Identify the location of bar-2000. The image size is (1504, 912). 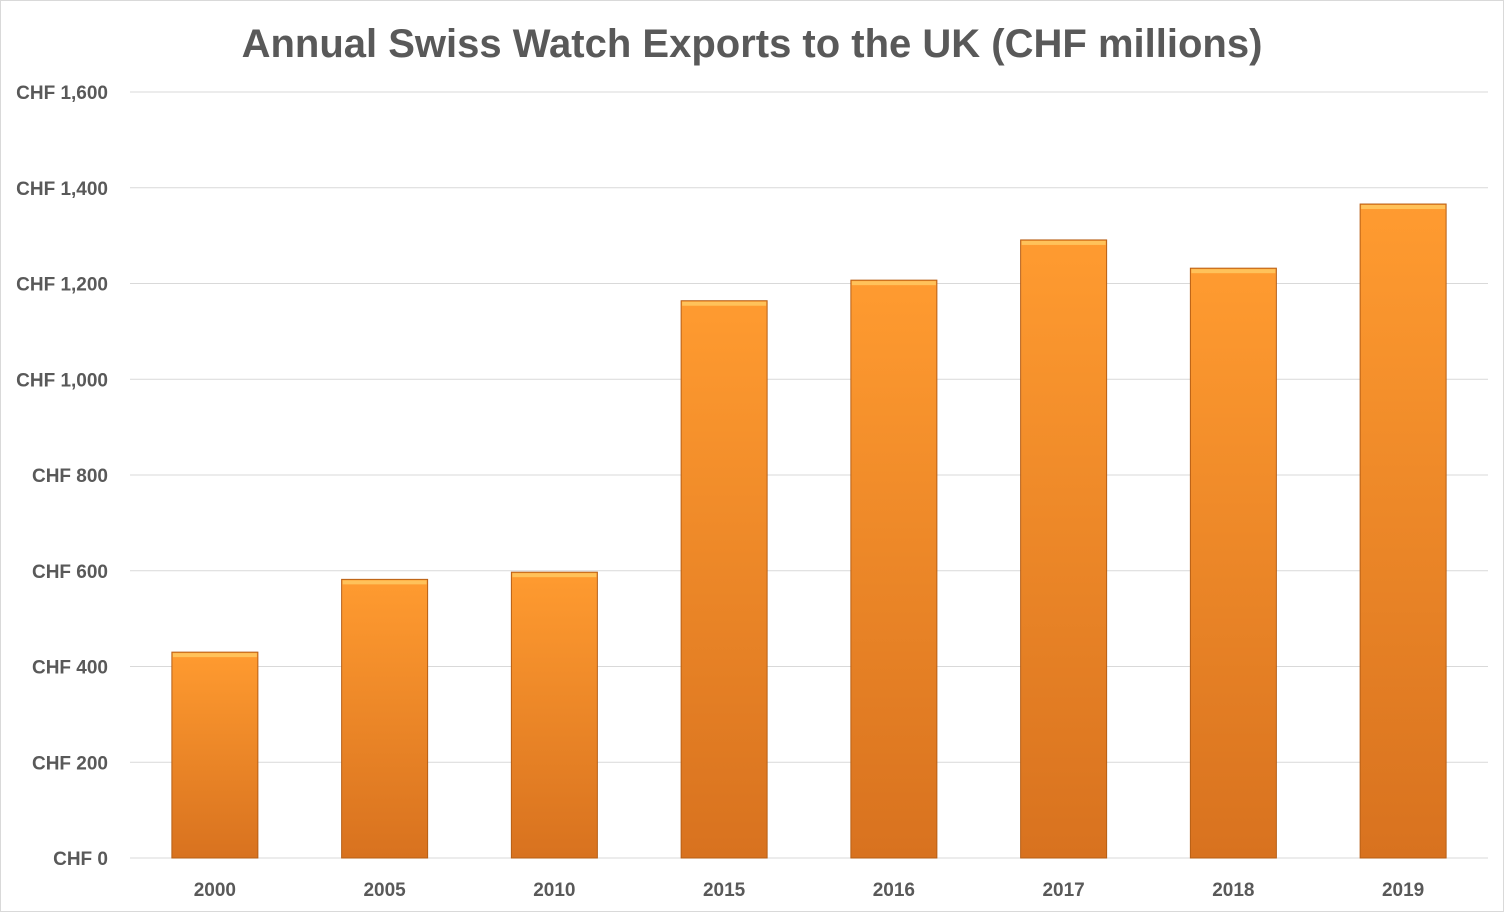
(215, 755).